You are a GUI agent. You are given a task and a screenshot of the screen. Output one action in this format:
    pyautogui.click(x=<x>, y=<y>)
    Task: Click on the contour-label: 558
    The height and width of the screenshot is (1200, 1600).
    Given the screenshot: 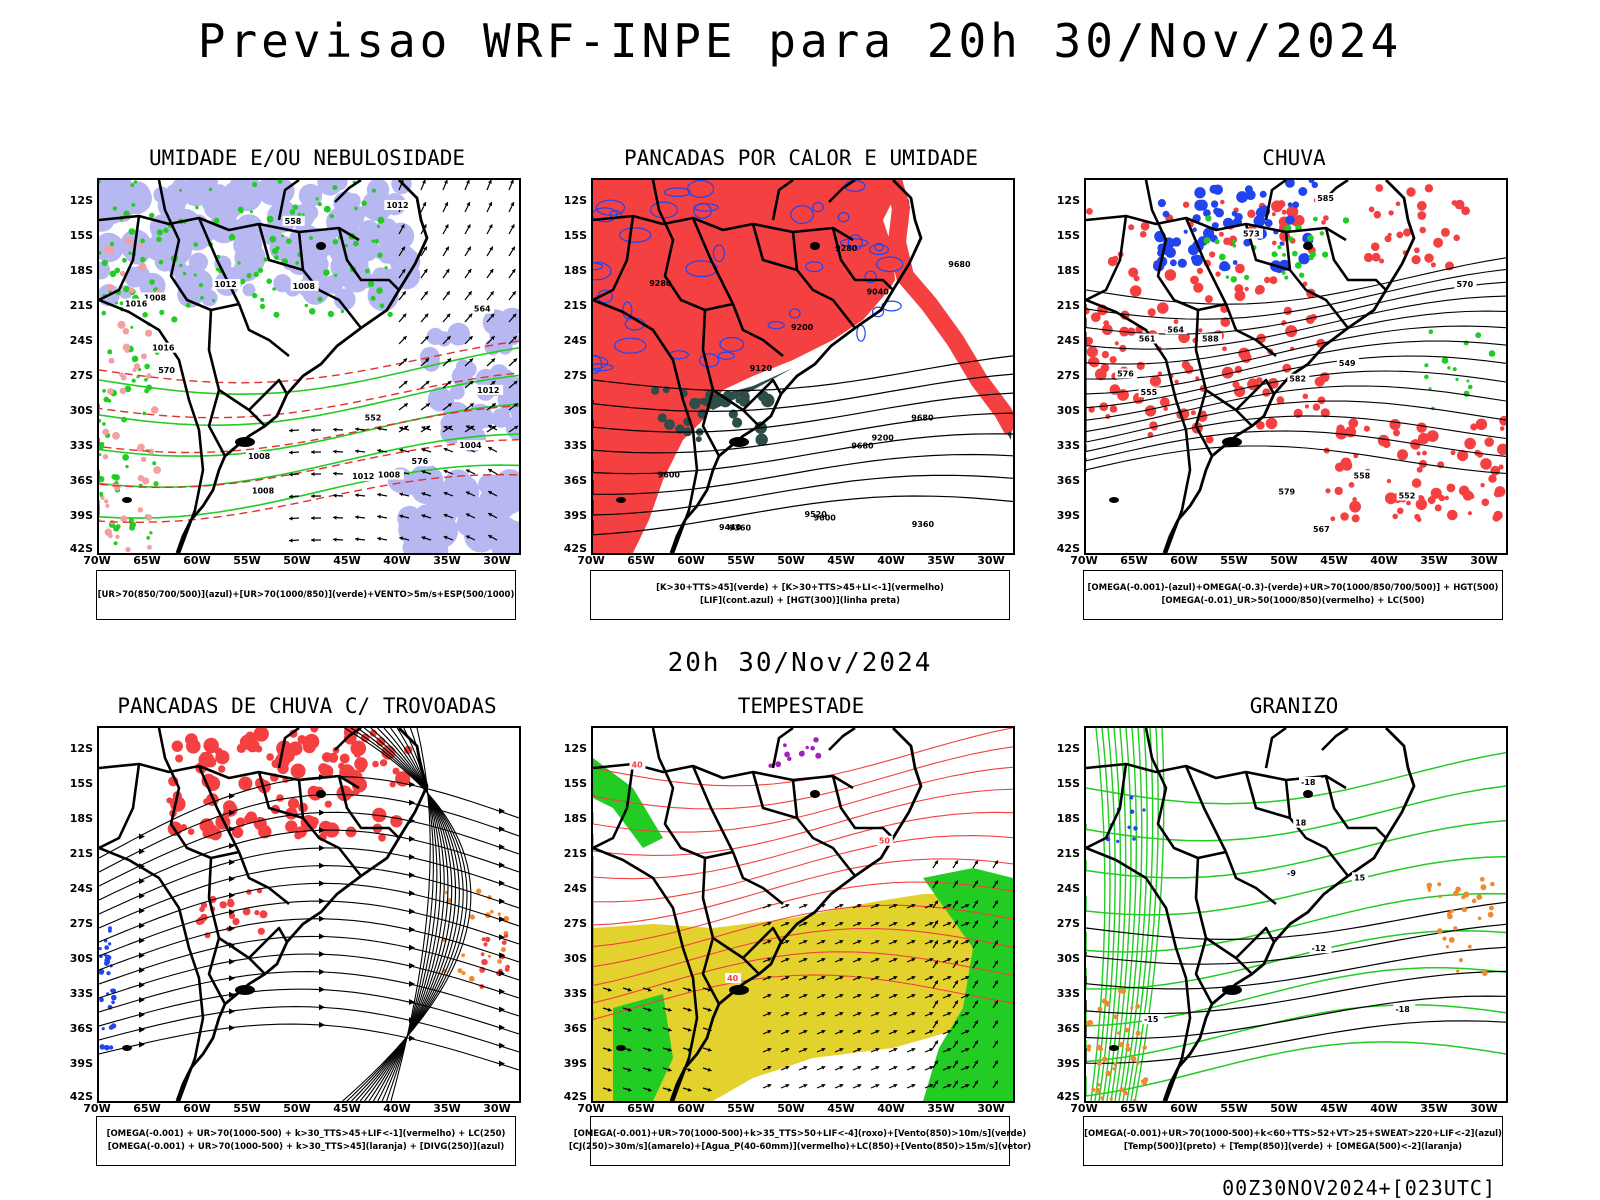 What is the action you would take?
    pyautogui.click(x=1362, y=475)
    